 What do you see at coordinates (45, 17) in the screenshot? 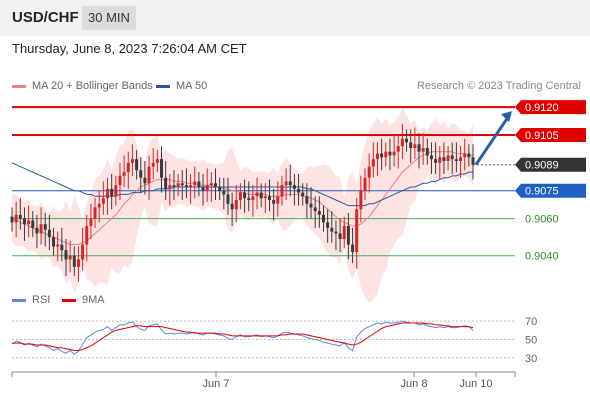
I see `currency-pair: USD/CHF` at bounding box center [45, 17].